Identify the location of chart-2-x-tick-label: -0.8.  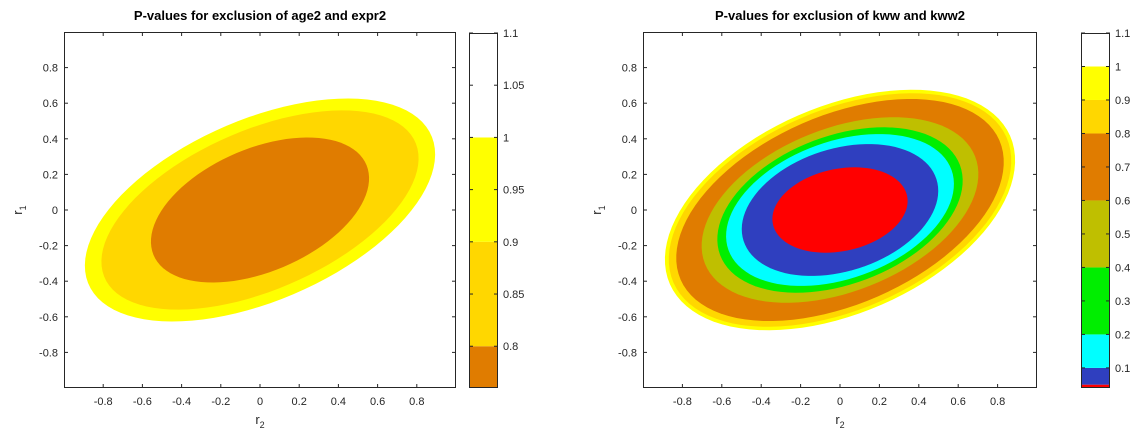
(682, 402).